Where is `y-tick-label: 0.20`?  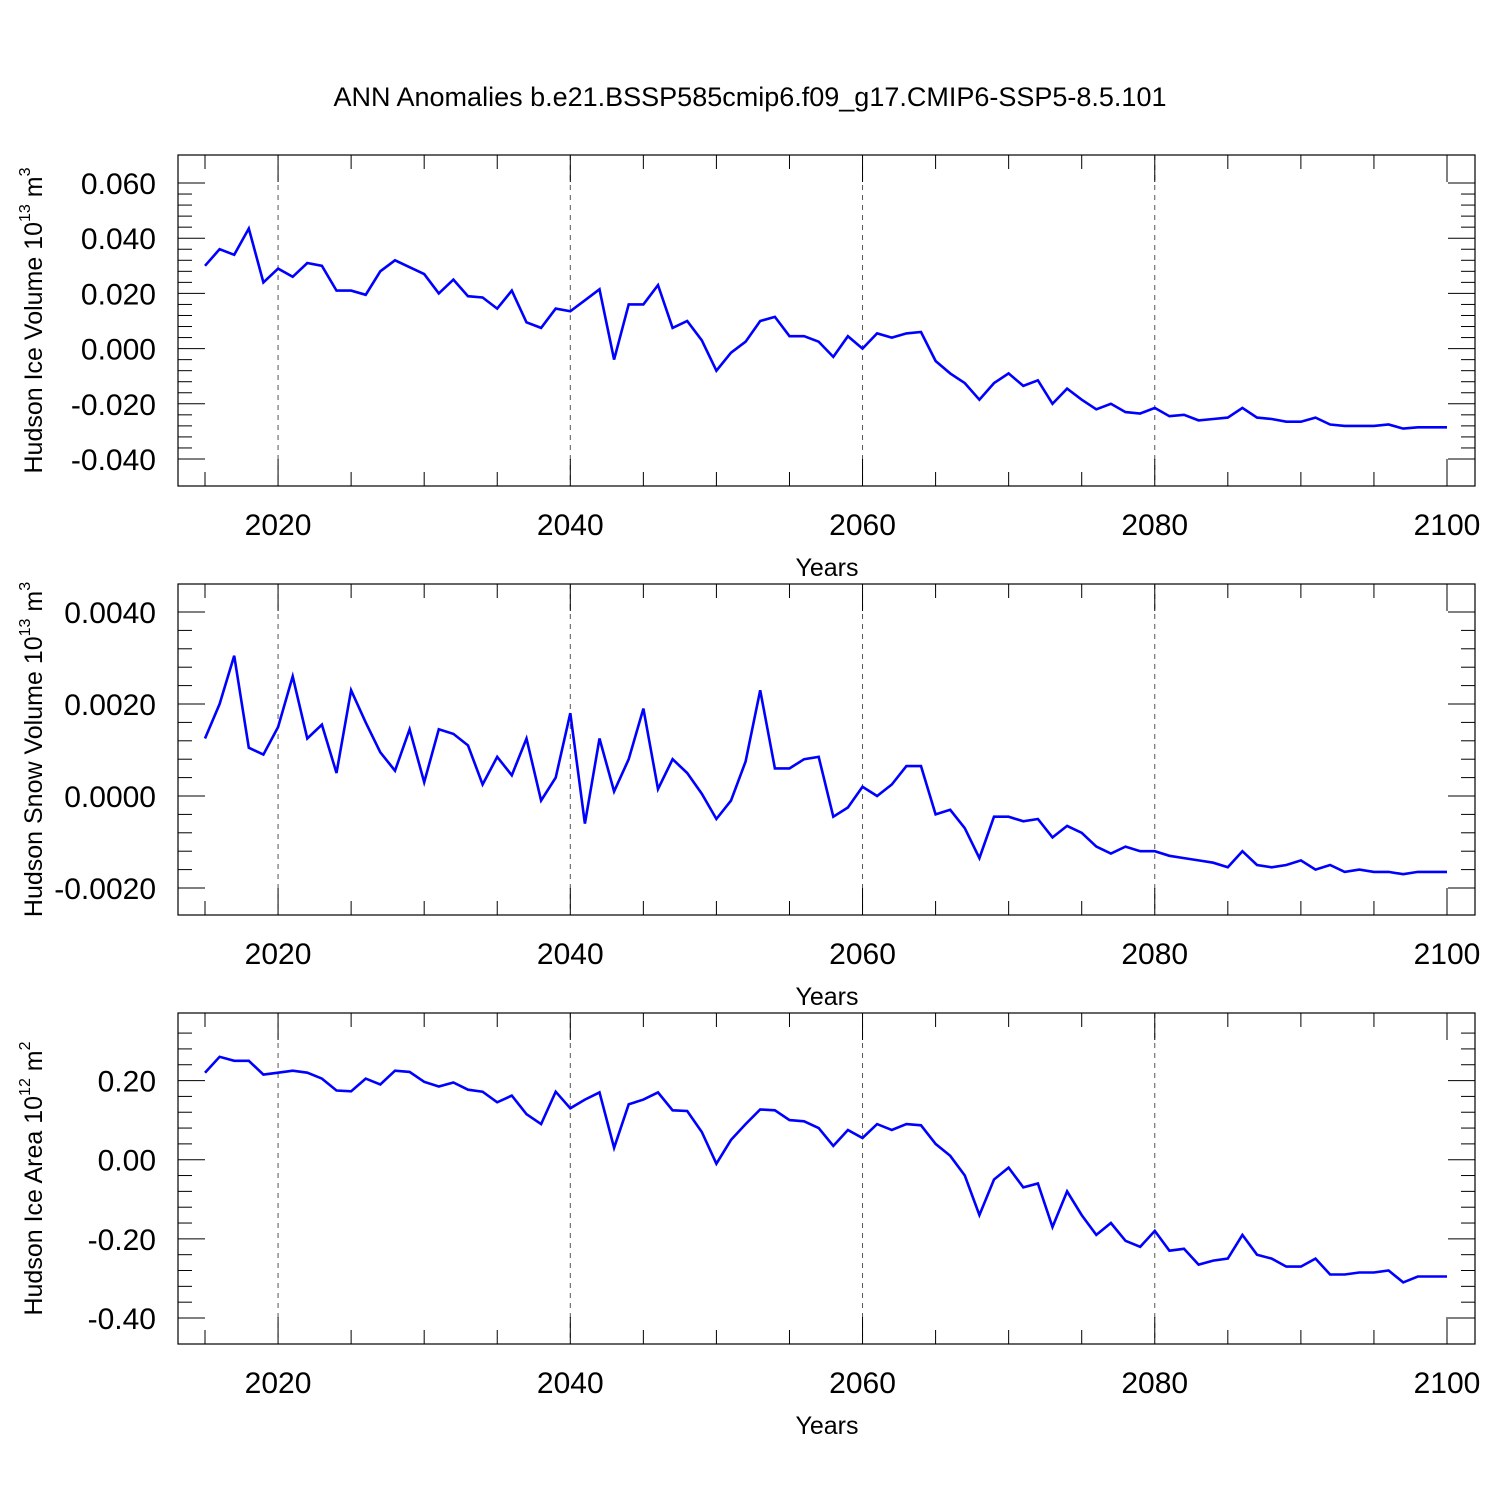 y-tick-label: 0.20 is located at coordinates (127, 1082).